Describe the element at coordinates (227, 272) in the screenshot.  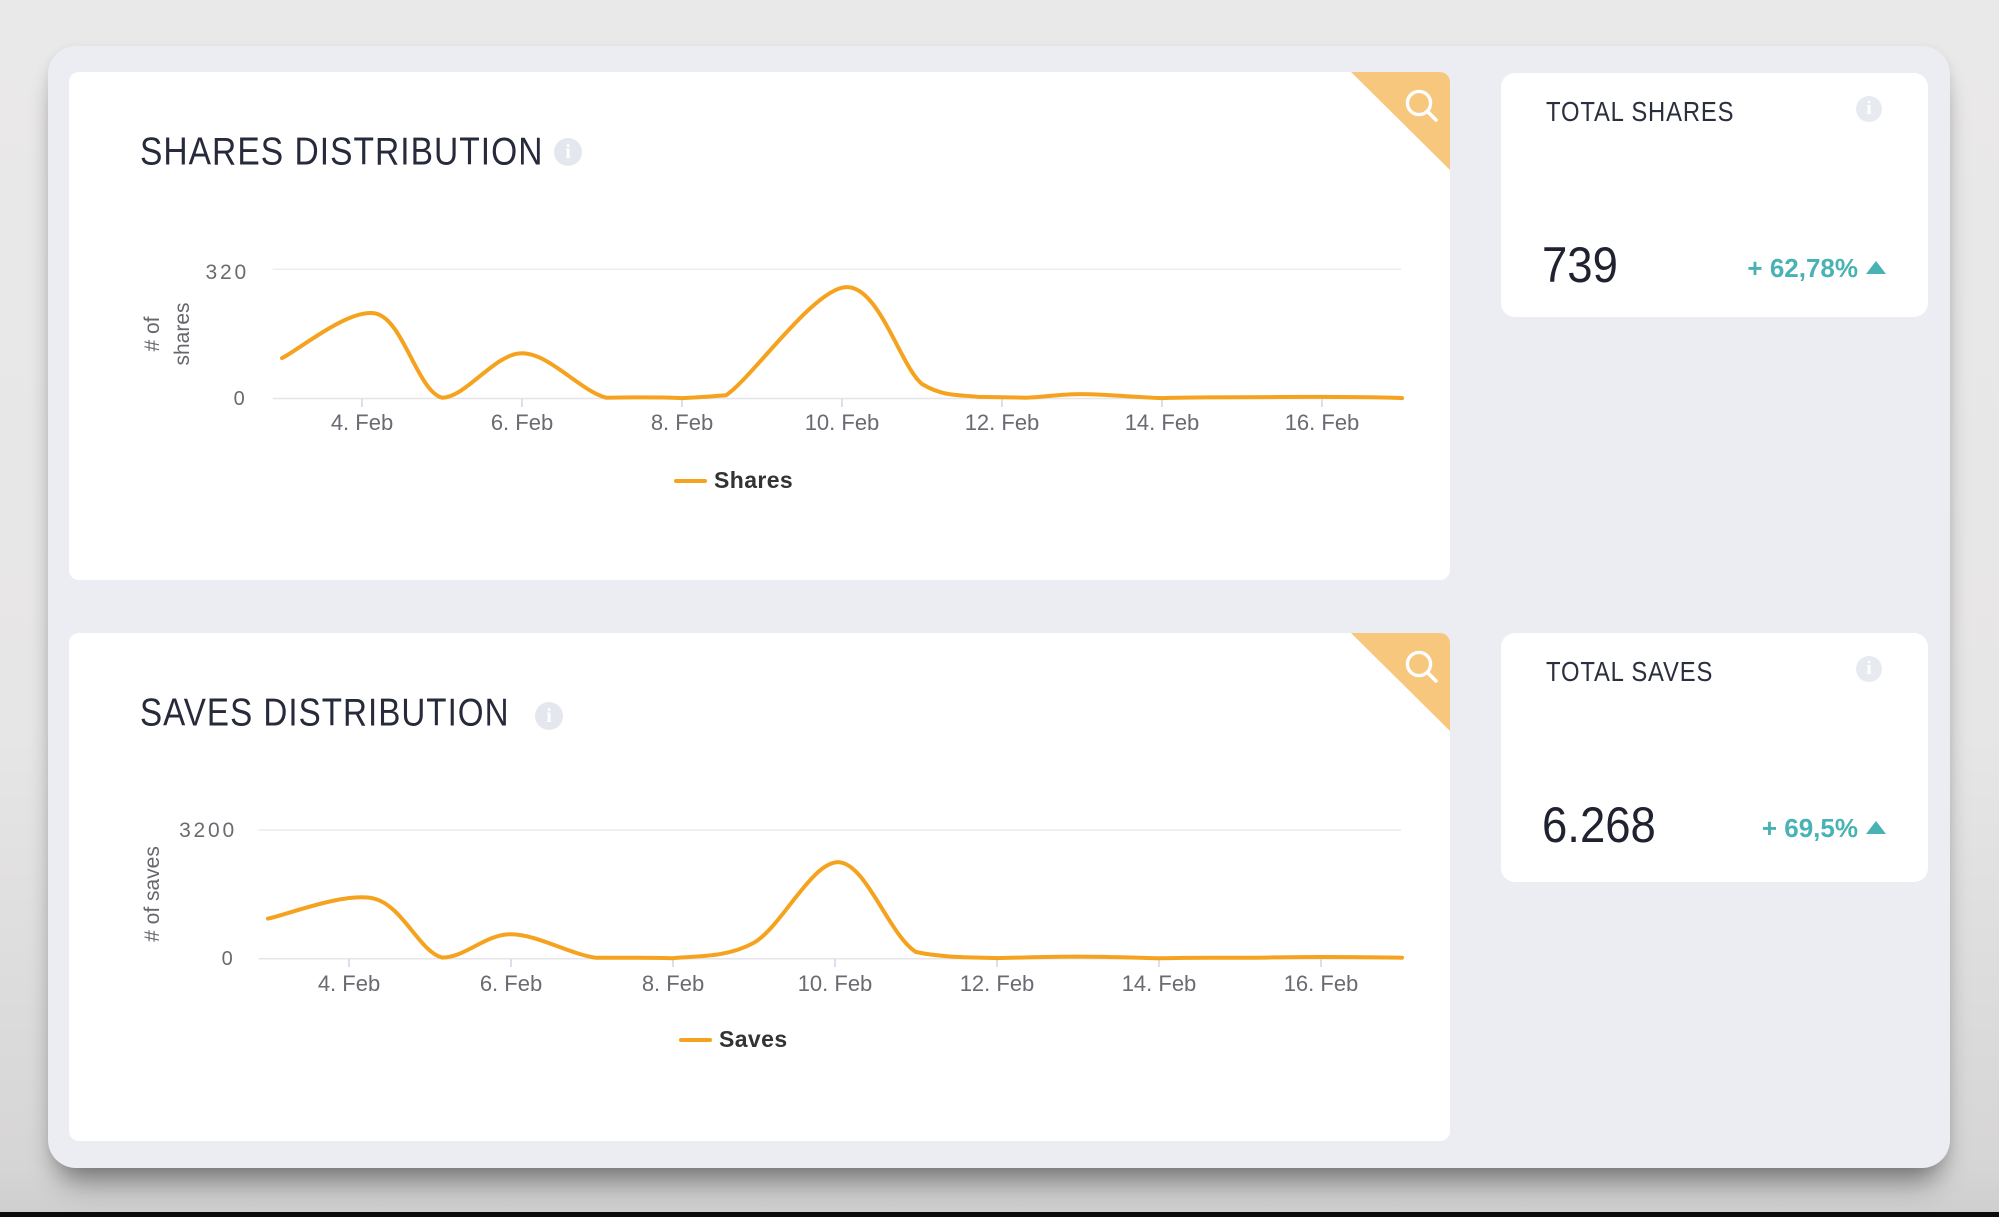
I see `svg-text: 320` at that location.